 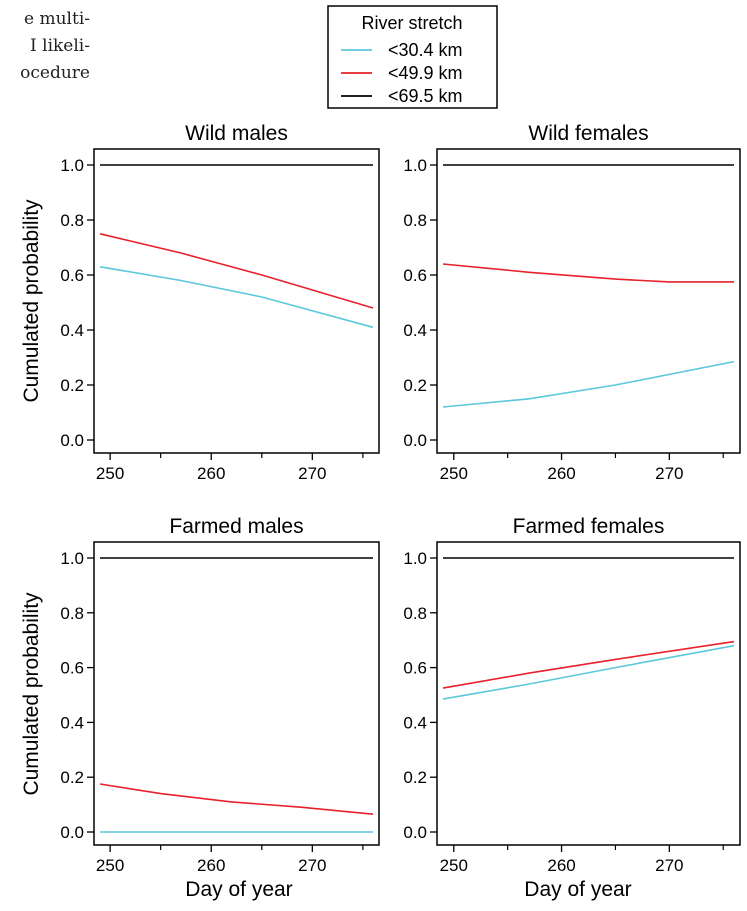 I want to click on text-line: e multi-, so click(x=57, y=19).